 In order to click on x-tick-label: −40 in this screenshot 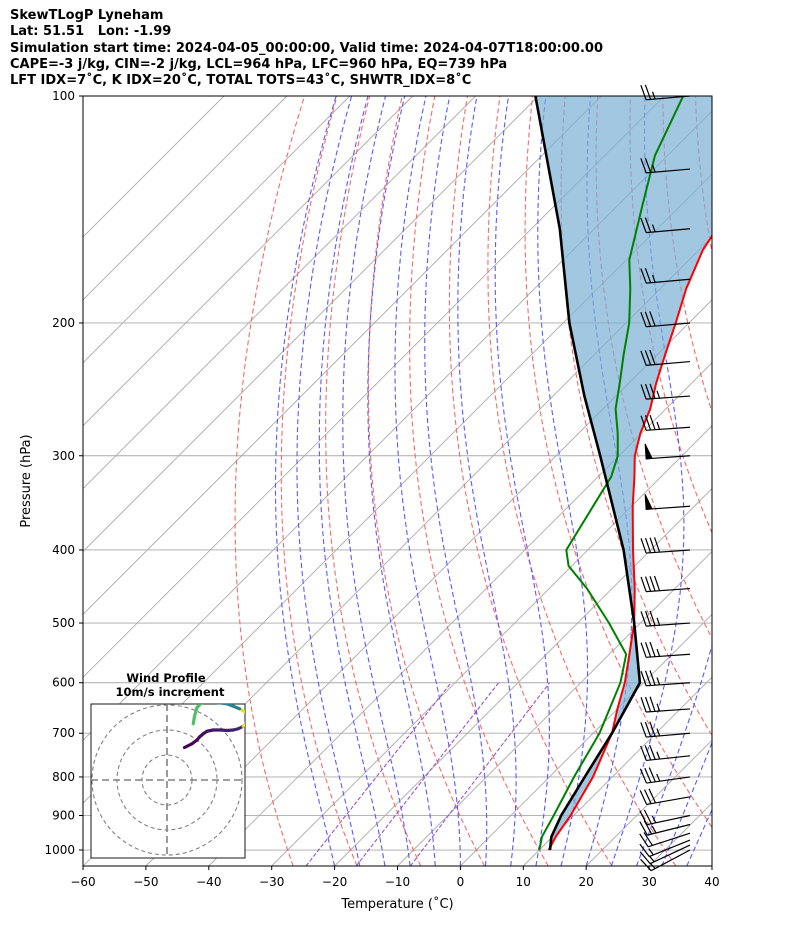, I will do `click(208, 882)`.